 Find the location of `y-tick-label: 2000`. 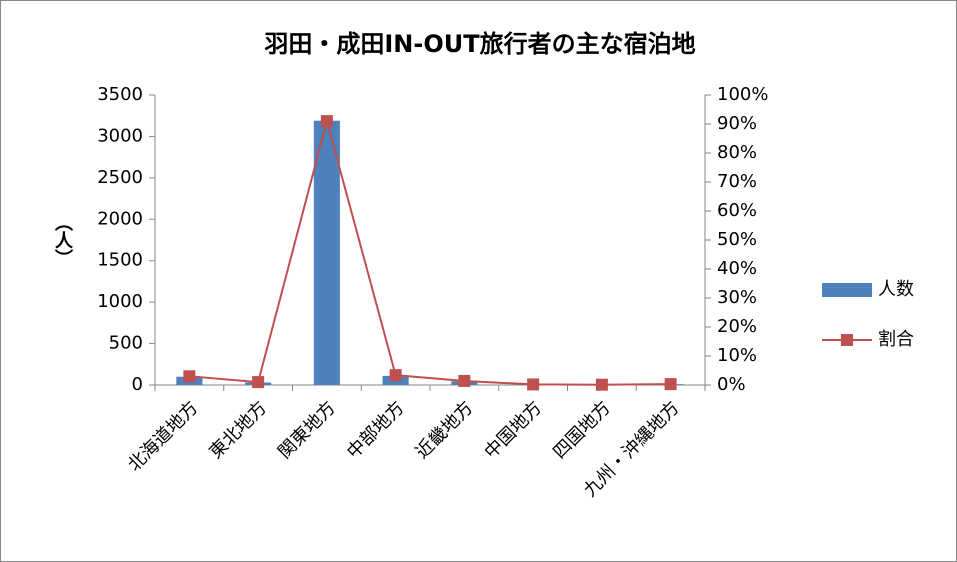

y-tick-label: 2000 is located at coordinates (120, 218).